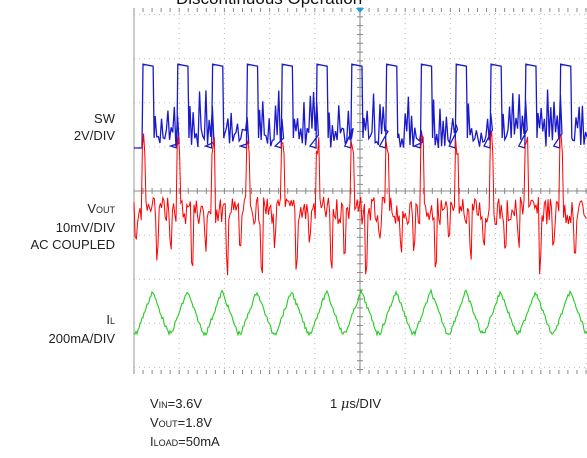 The height and width of the screenshot is (458, 587). Describe the element at coordinates (181, 422) in the screenshot. I see `condition-vout: VOUT=1.8V` at that location.